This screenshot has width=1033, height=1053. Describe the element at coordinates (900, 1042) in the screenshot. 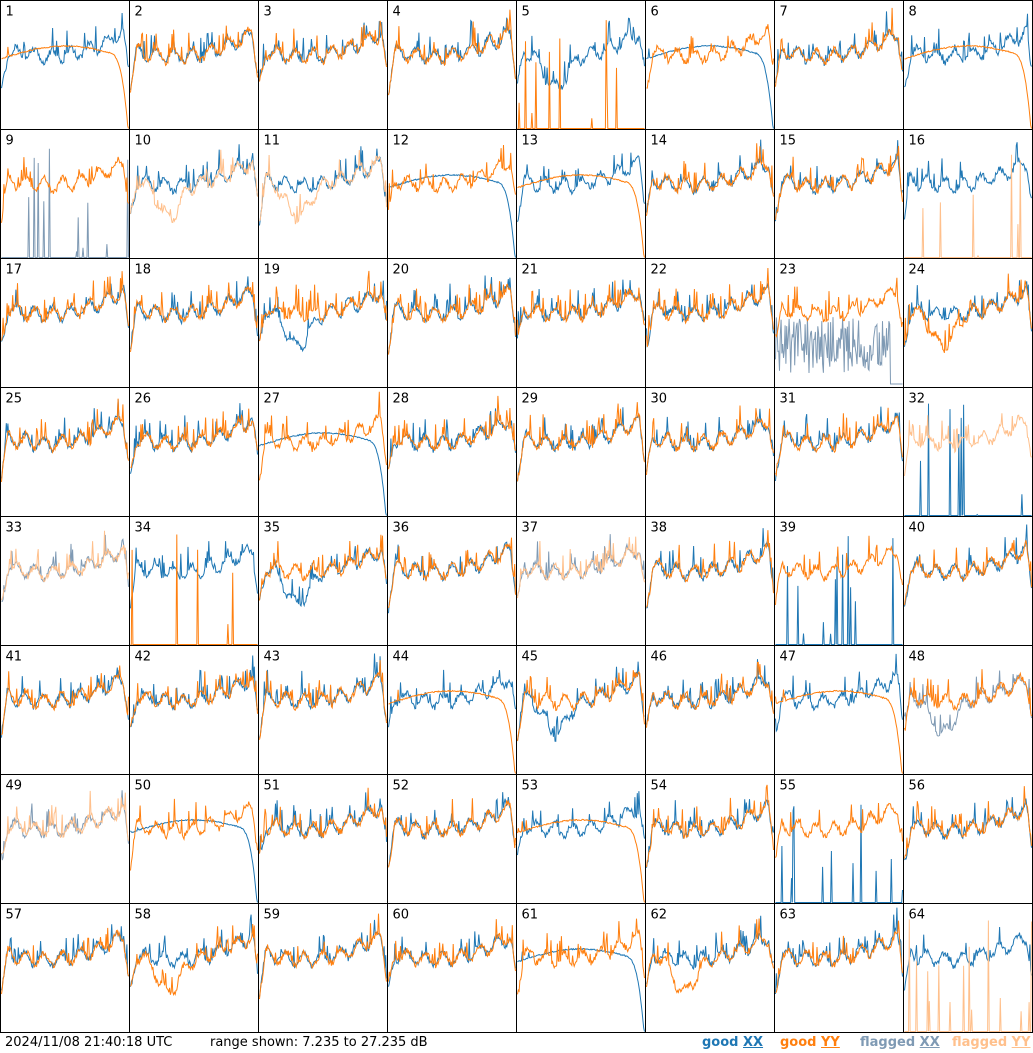

I see `legend-flagged-xx: flagged XX` at that location.